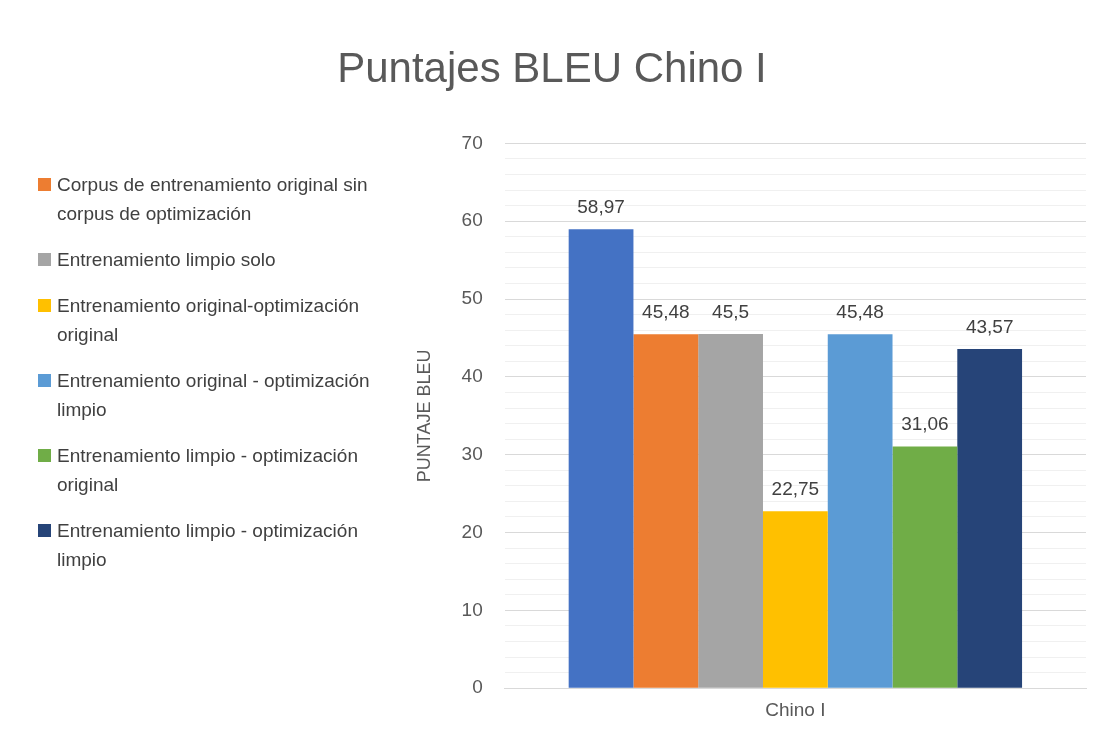 The height and width of the screenshot is (731, 1104). Describe the element at coordinates (166, 260) in the screenshot. I see `legend-label: Entrenamiento limpio solo` at that location.